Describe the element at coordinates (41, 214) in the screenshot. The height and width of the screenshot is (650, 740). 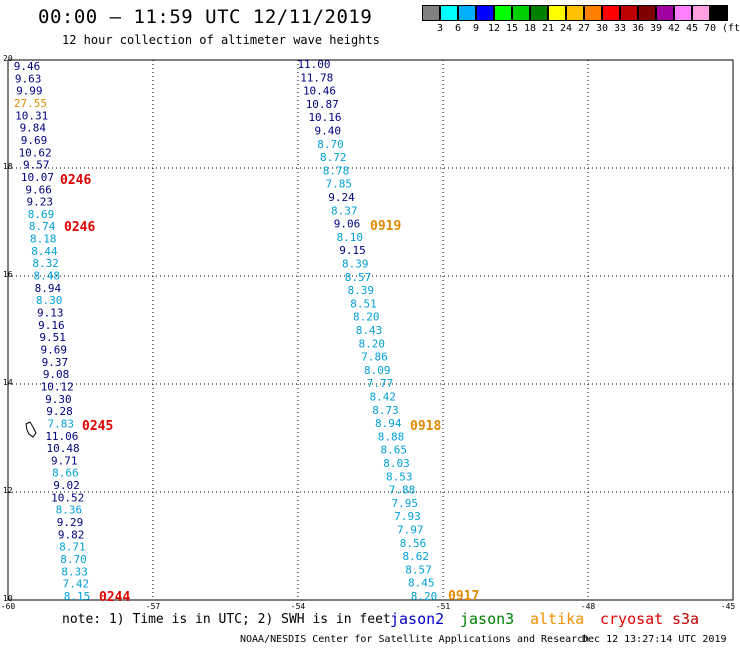
I see `wave-height-west: 8.69` at that location.